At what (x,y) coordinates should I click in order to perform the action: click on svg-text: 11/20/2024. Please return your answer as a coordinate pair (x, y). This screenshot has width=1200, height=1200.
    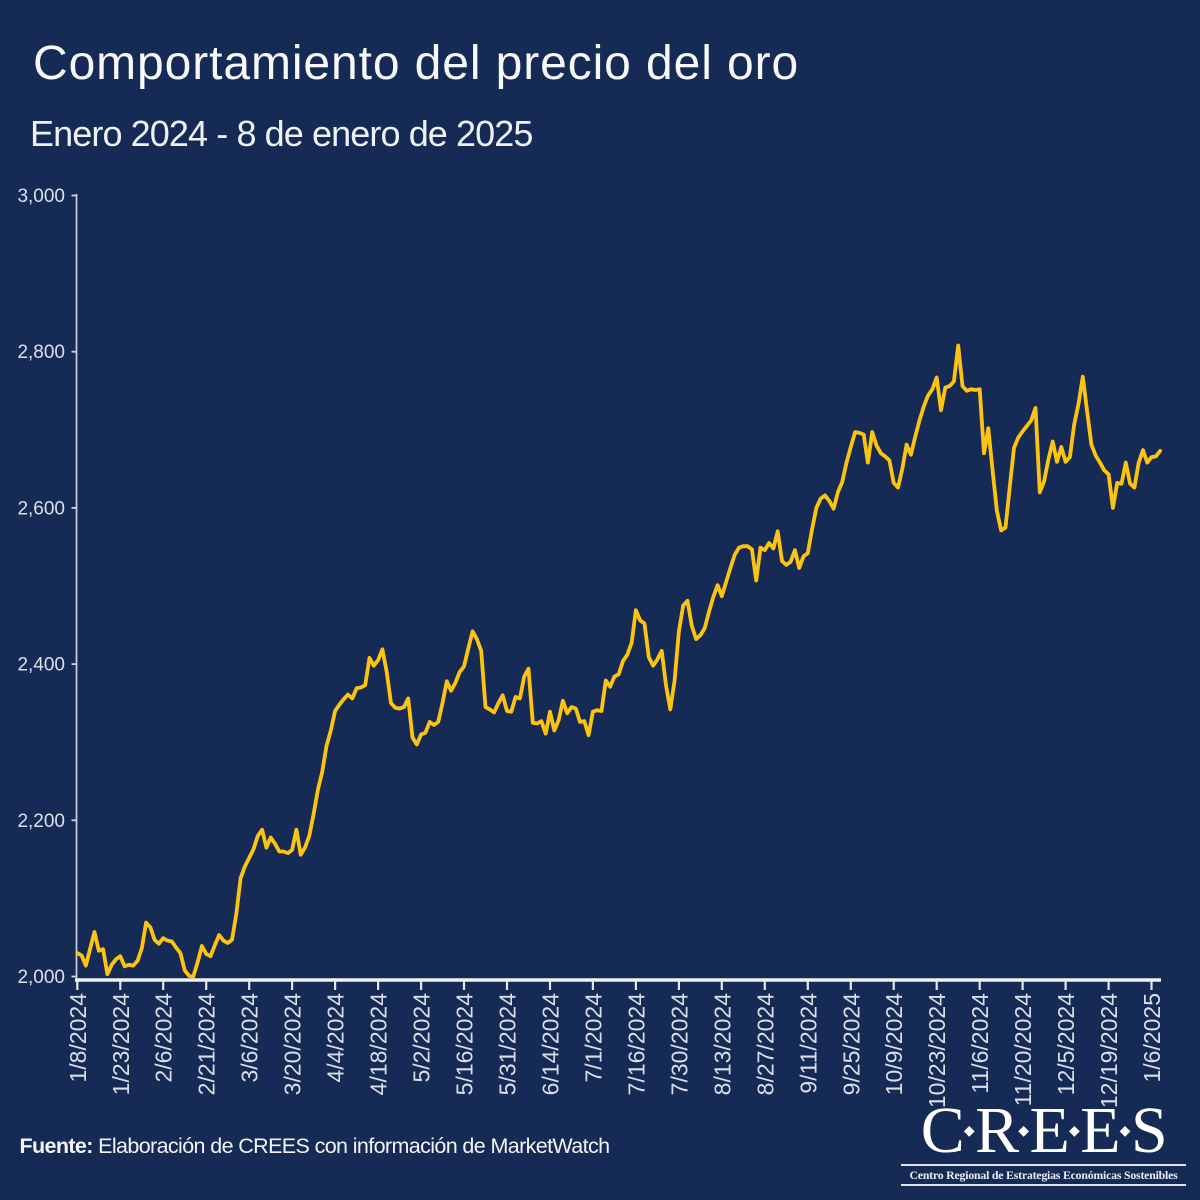
    Looking at the image, I should click on (1023, 1050).